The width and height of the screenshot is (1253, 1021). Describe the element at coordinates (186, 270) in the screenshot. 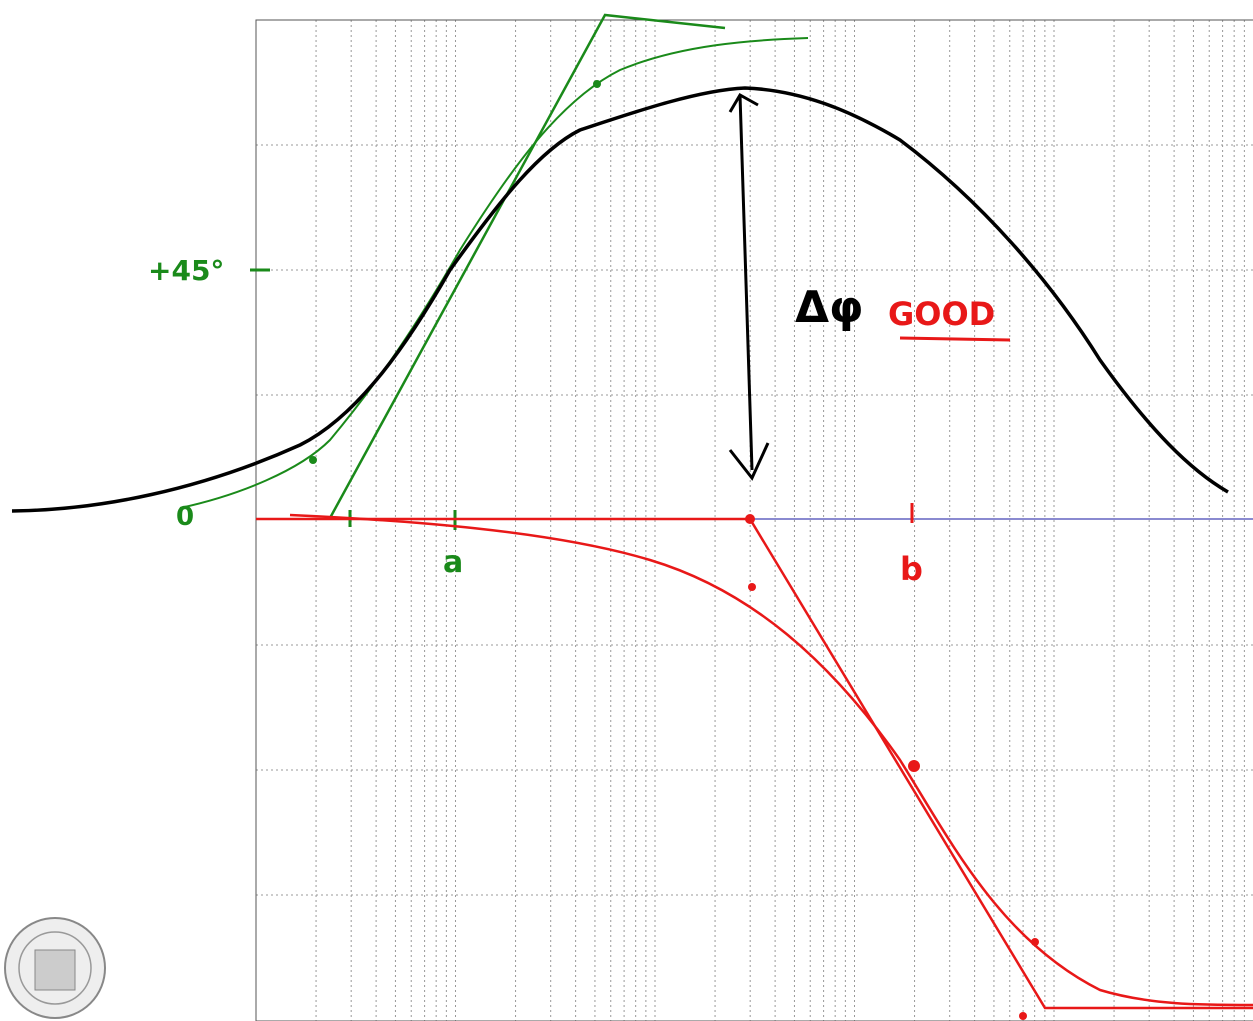

I see `label-plus45: +45°` at that location.